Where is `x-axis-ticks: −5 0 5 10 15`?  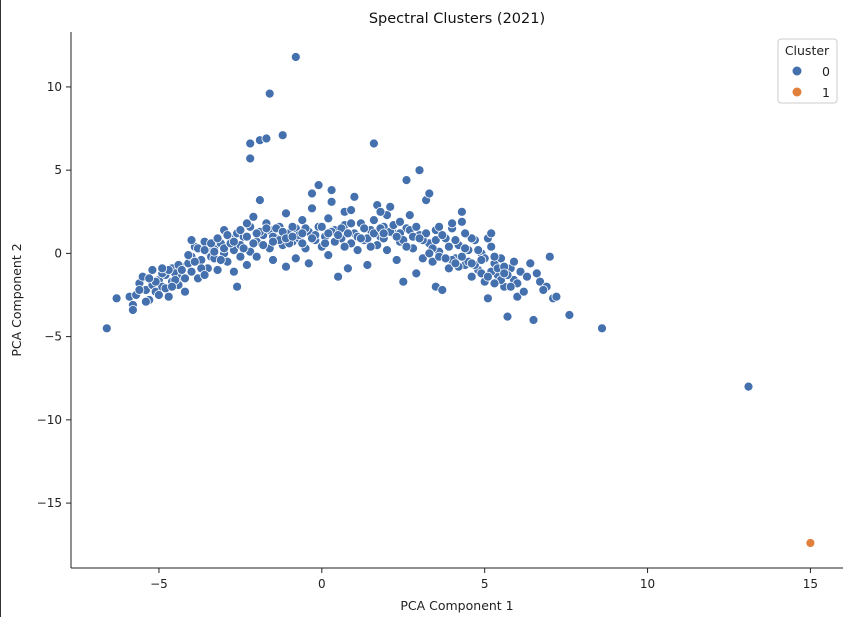 x-axis-ticks: −5 0 5 10 15 is located at coordinates (484, 579).